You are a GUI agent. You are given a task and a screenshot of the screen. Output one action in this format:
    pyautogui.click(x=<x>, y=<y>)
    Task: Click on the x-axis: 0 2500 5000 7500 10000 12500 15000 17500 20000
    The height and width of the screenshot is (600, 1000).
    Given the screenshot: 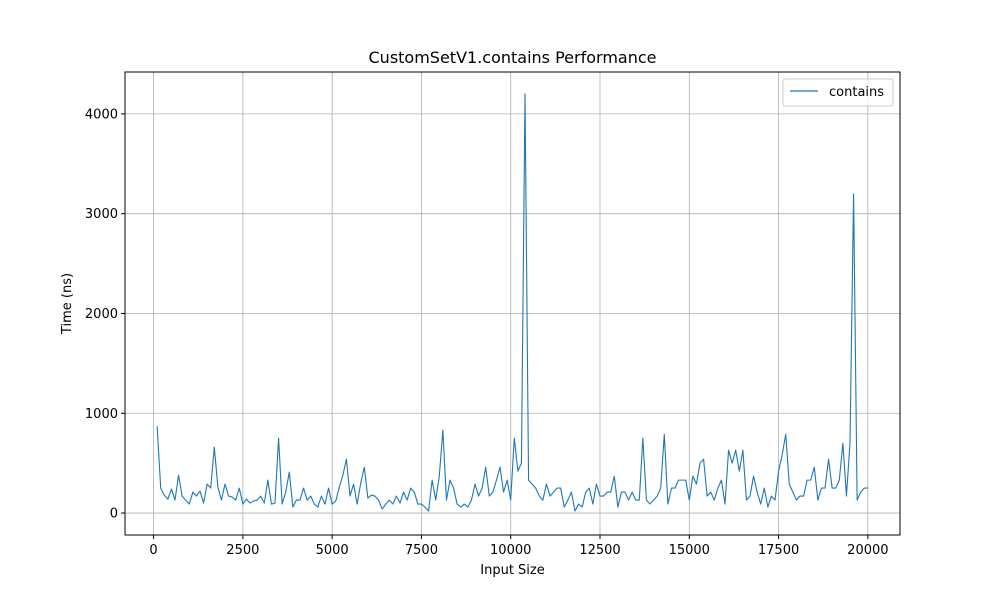 What is the action you would take?
    pyautogui.click(x=519, y=546)
    